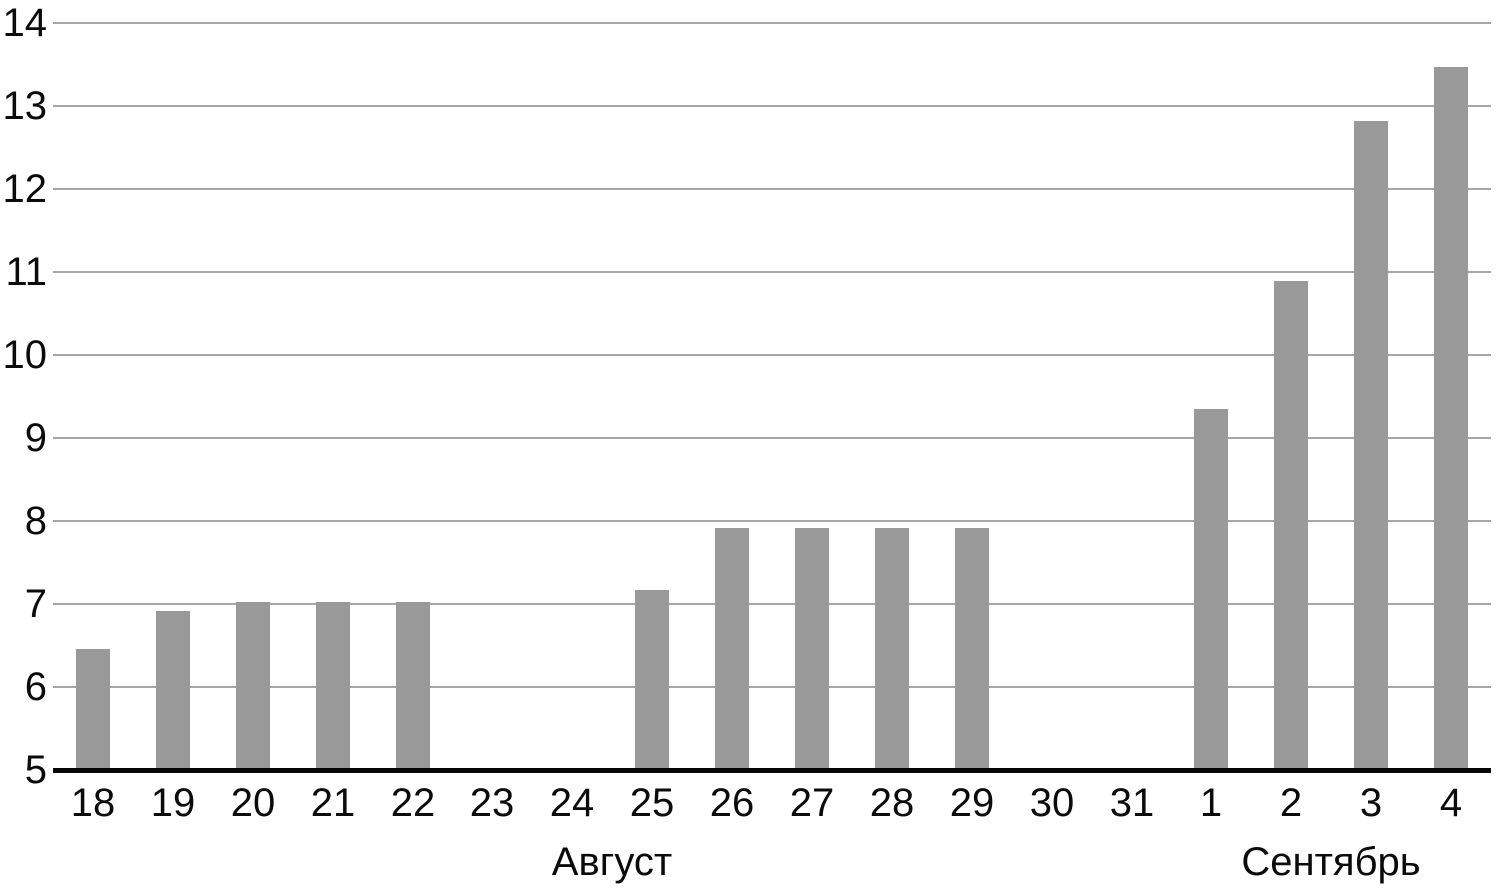 The image size is (1512, 896). Describe the element at coordinates (25, 189) in the screenshot. I see `y-tick-label: 12` at that location.